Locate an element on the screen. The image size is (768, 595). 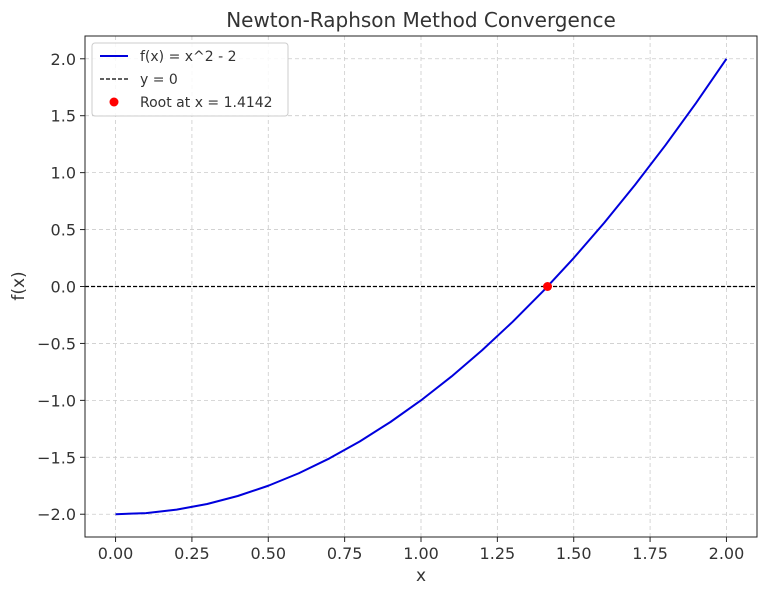
x-tick-label: 1.75 is located at coordinates (650, 553).